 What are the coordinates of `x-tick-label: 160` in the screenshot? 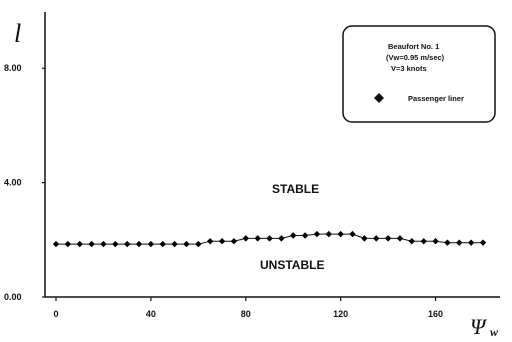 It's located at (435, 314).